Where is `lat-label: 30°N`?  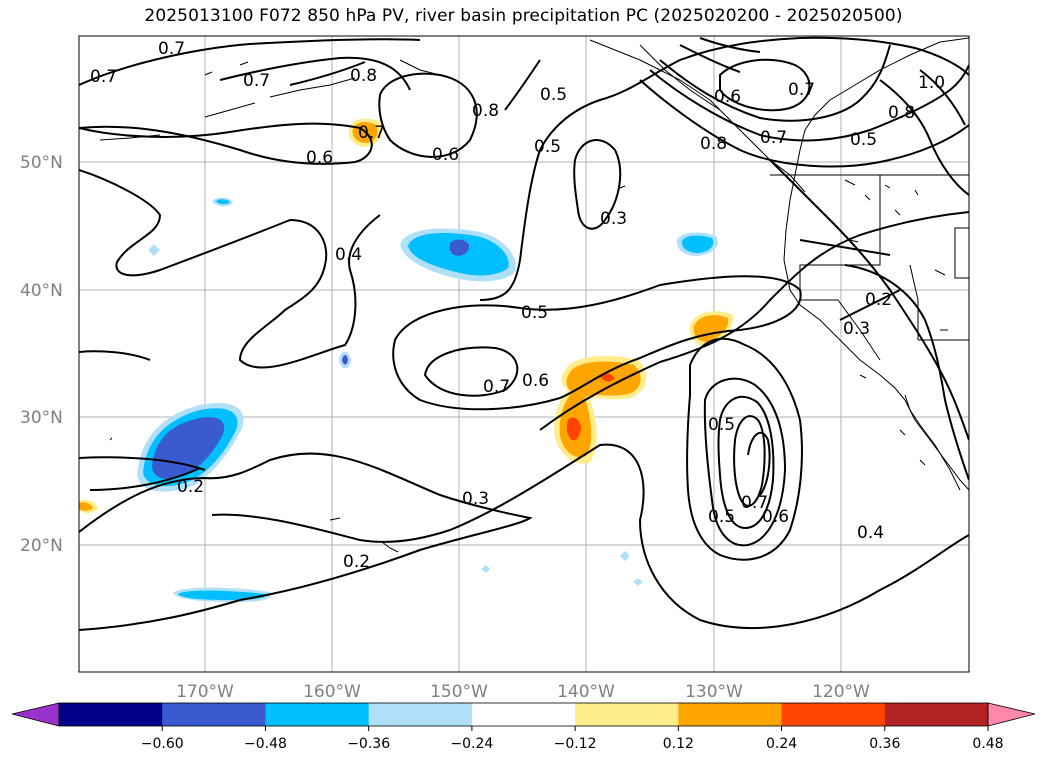 lat-label: 30°N is located at coordinates (41, 418).